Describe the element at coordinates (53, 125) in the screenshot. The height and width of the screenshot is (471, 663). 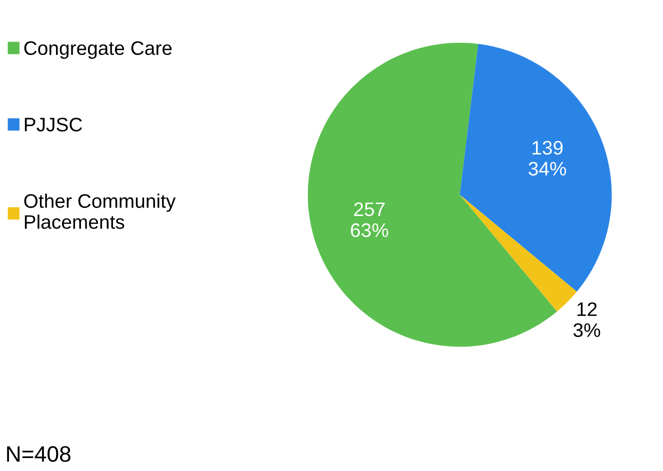
I see `legend-label: PJJSC` at that location.